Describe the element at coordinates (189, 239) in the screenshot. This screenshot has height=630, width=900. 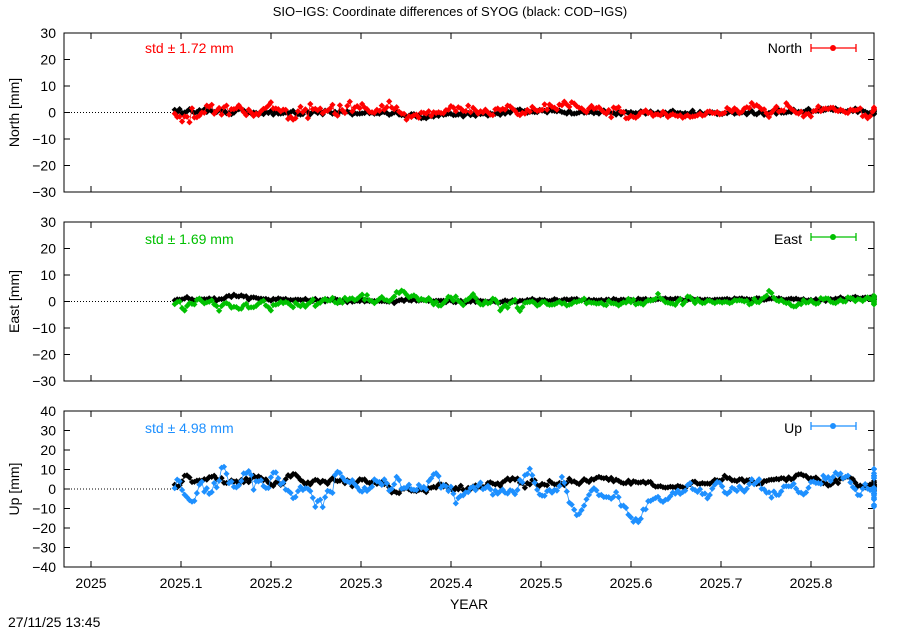
I see `std-label-east: std ± 1.69 mm` at that location.